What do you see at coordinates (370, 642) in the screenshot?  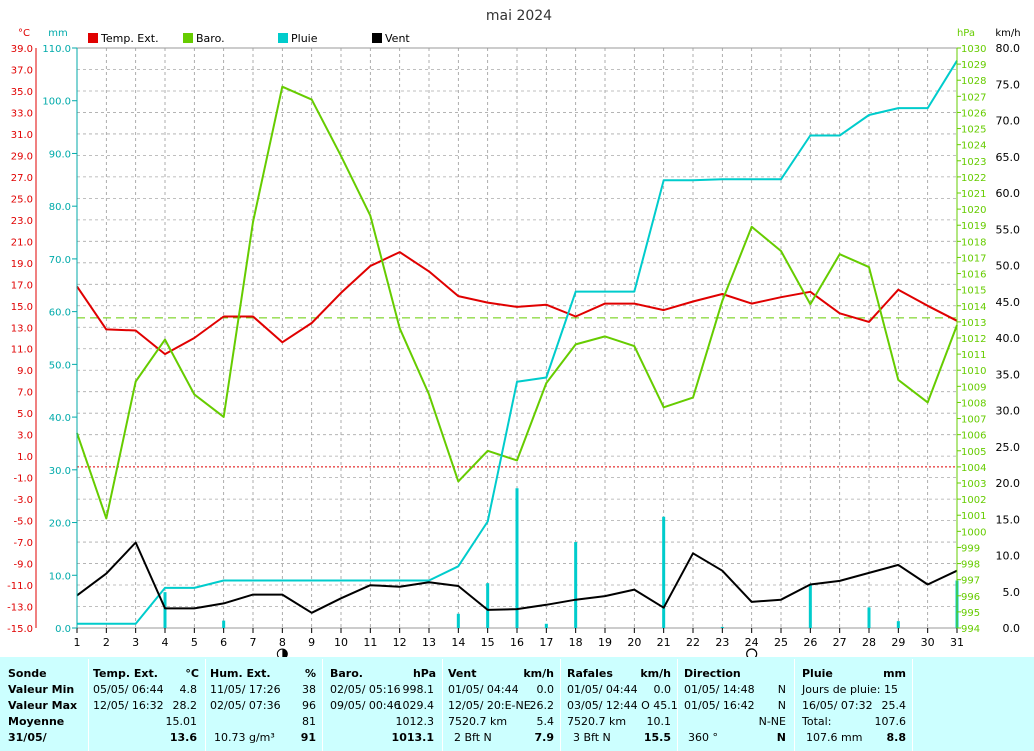 I see `x-tick-label: 11` at bounding box center [370, 642].